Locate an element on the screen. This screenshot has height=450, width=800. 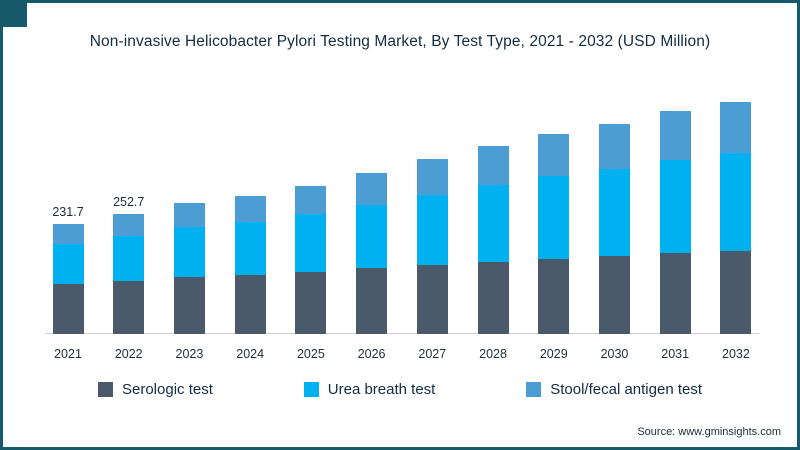
bar-group: 2025 is located at coordinates (311, 227).